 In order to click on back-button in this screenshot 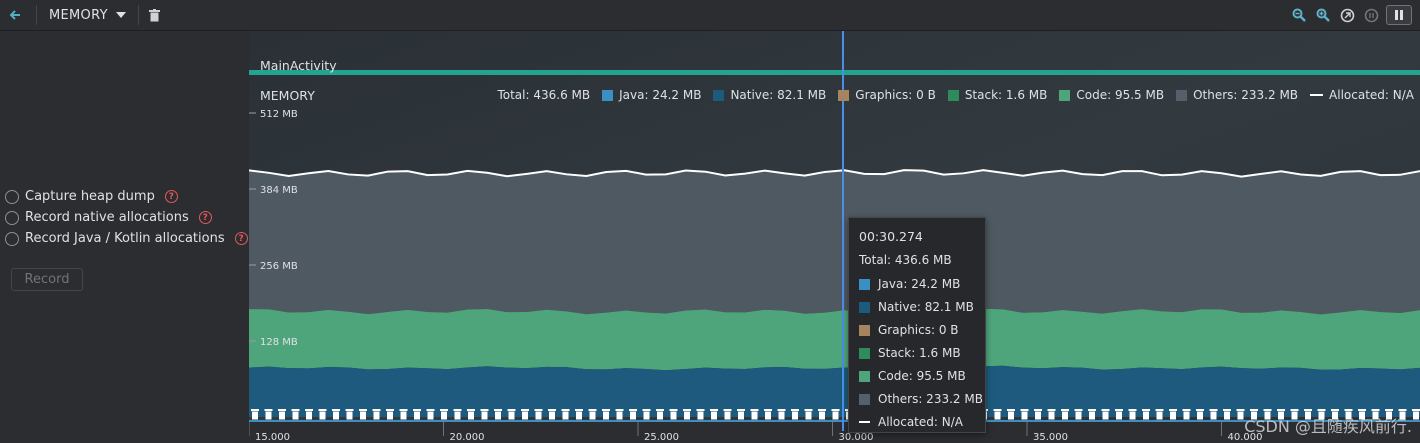, I will do `click(15, 15)`.